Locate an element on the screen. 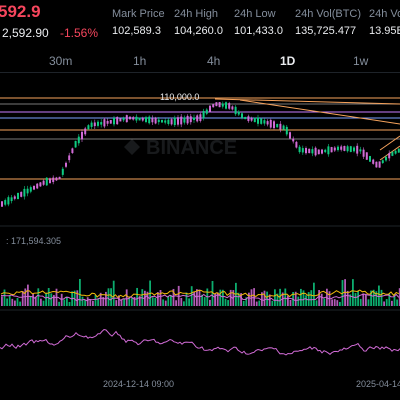 The width and height of the screenshot is (400, 400). watermark-text: BINANCE is located at coordinates (191, 148).